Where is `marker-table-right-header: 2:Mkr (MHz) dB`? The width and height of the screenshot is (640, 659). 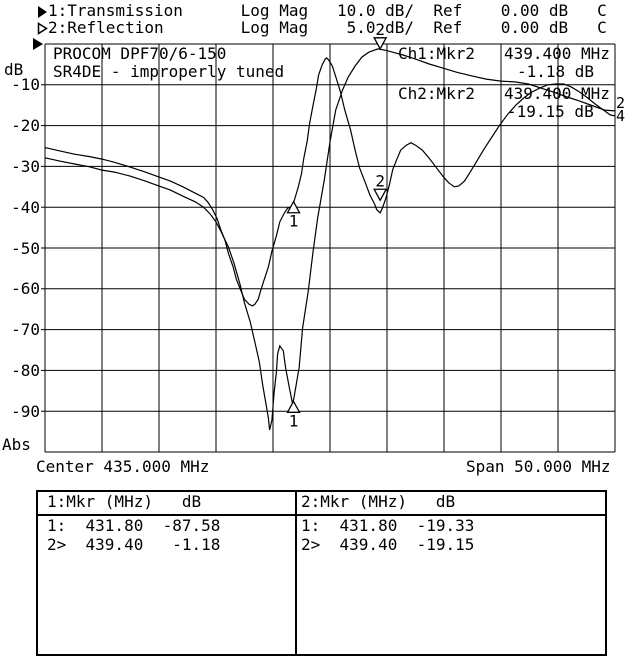
marker-table-right-header: 2:Mkr (MHz) dB is located at coordinates (378, 501).